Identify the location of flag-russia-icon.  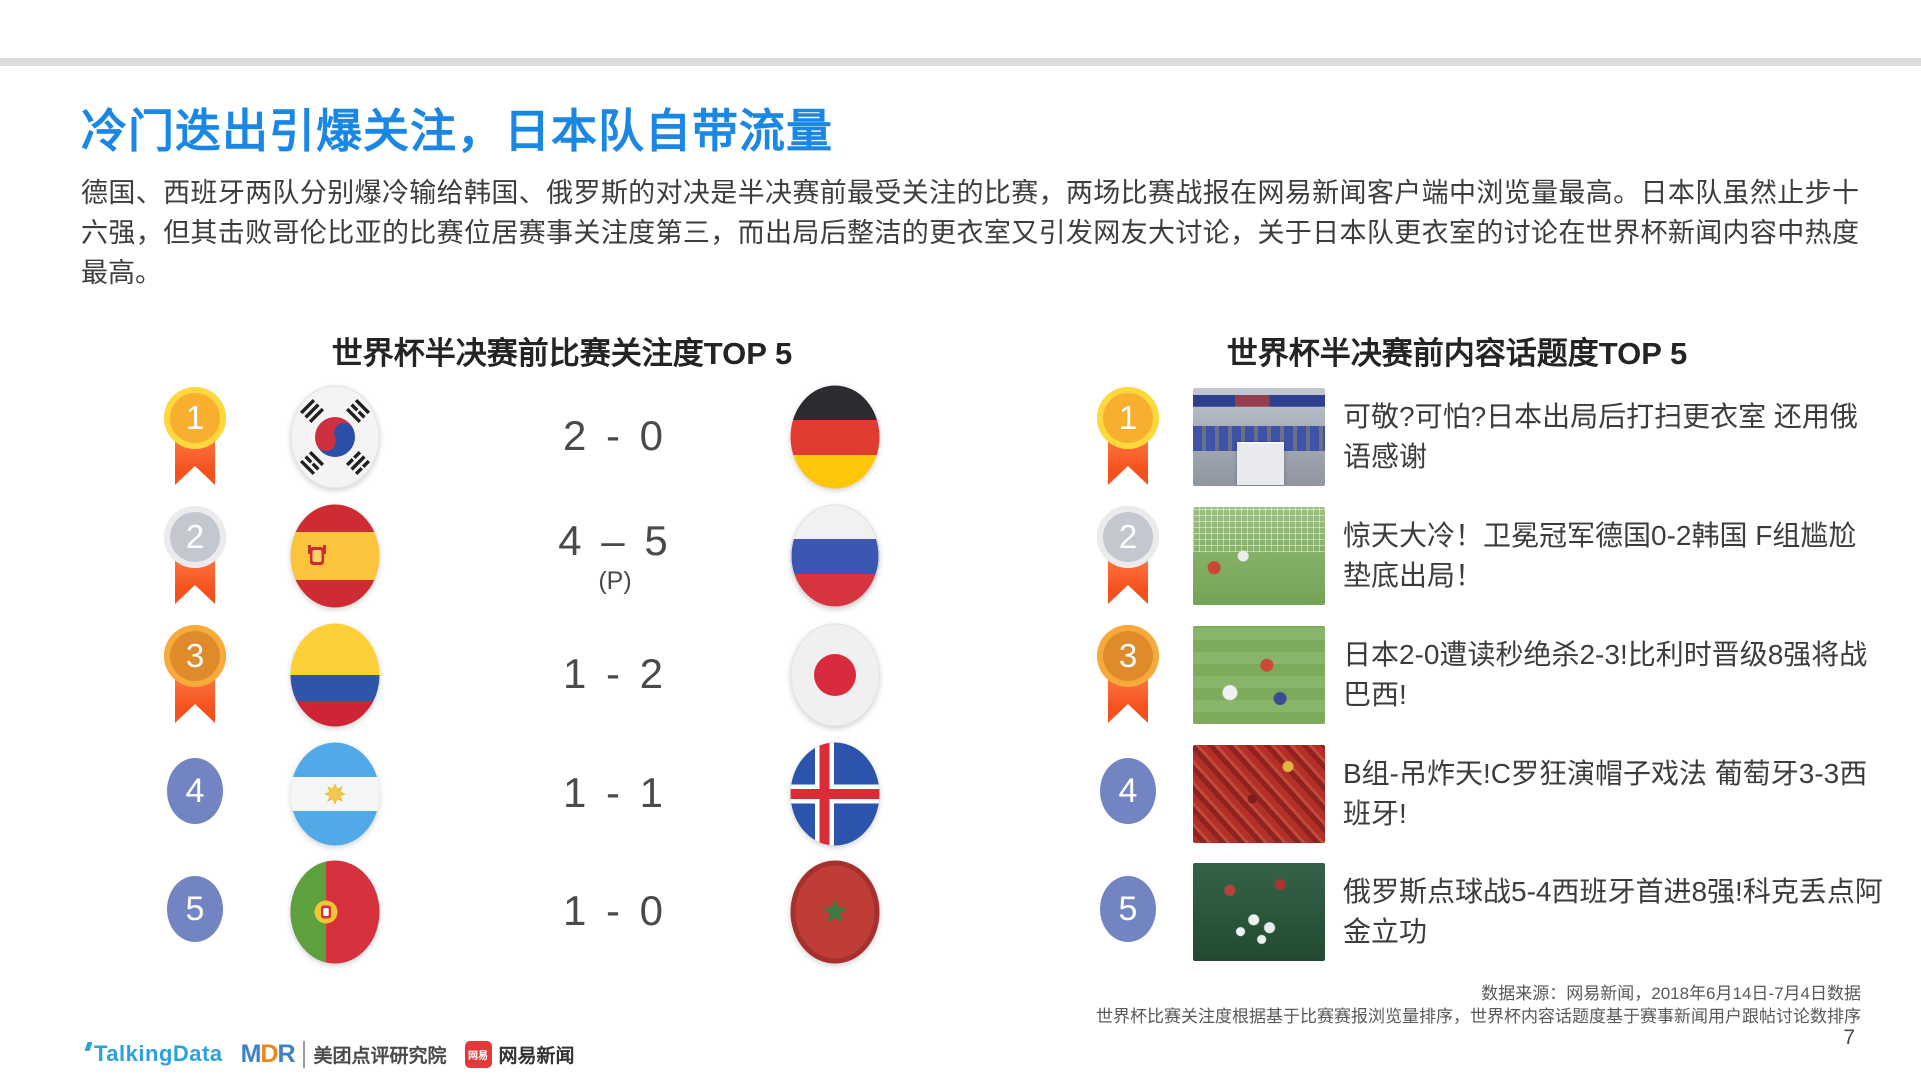
(835, 556).